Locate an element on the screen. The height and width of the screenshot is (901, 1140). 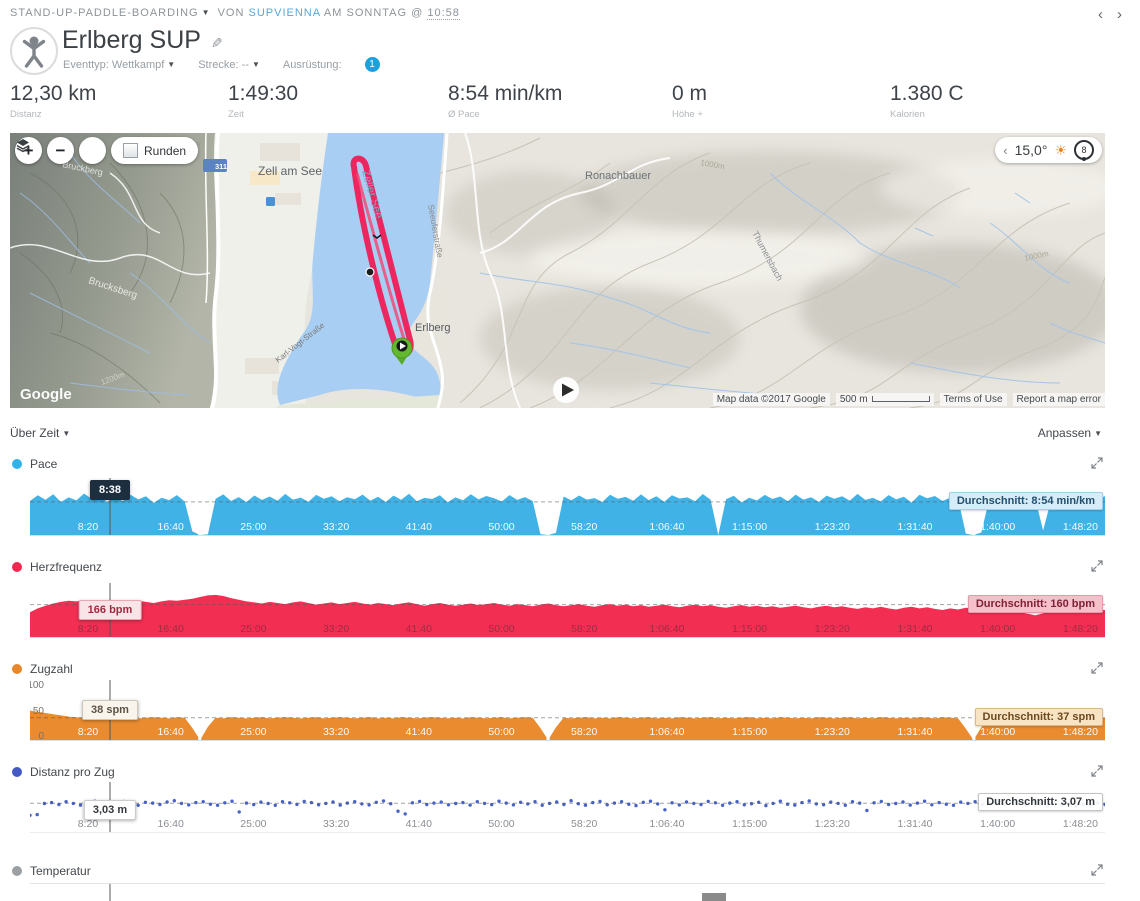
eventtyp-dropdown: Eventtyp: Wettkampf ▼ is located at coordinates (119, 64).